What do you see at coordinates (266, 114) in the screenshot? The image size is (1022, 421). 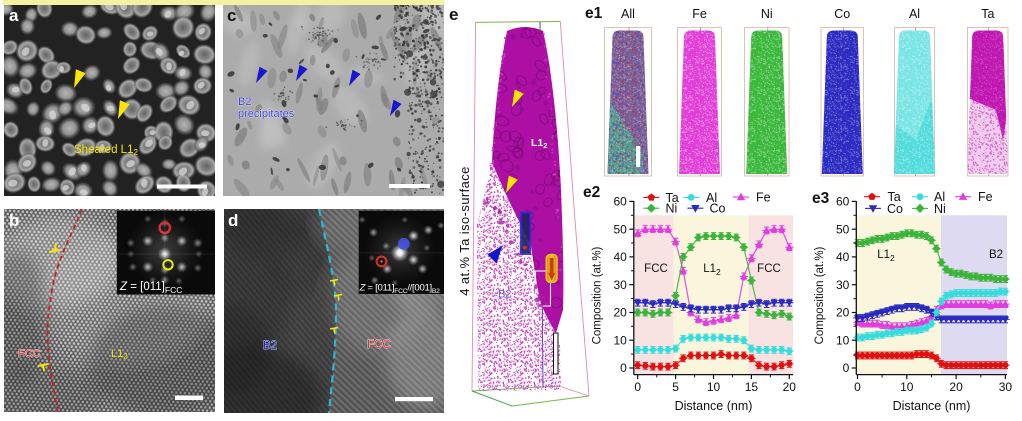 I see `svg-text: precipitates` at bounding box center [266, 114].